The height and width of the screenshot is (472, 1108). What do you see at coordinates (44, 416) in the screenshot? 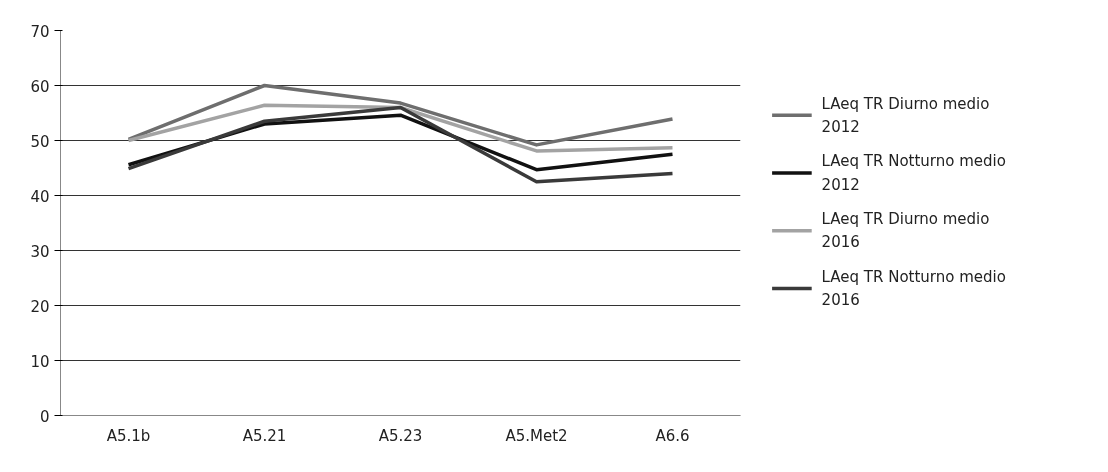
I see `y-tick-label: 0` at bounding box center [44, 416].